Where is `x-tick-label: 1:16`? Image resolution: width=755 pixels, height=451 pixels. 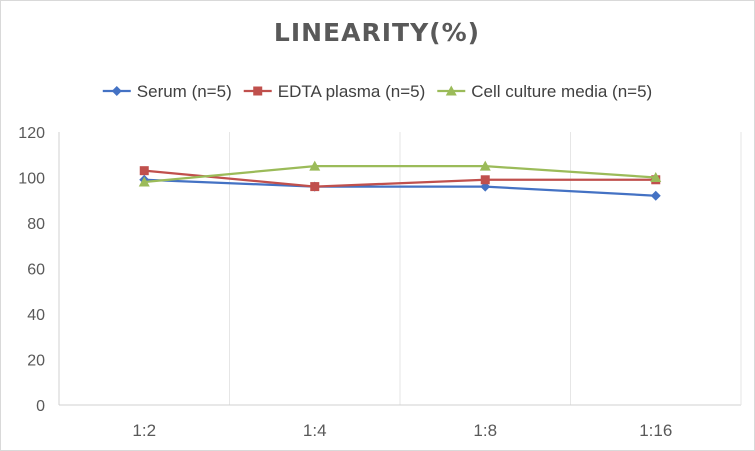 x-tick-label: 1:16 is located at coordinates (655, 430).